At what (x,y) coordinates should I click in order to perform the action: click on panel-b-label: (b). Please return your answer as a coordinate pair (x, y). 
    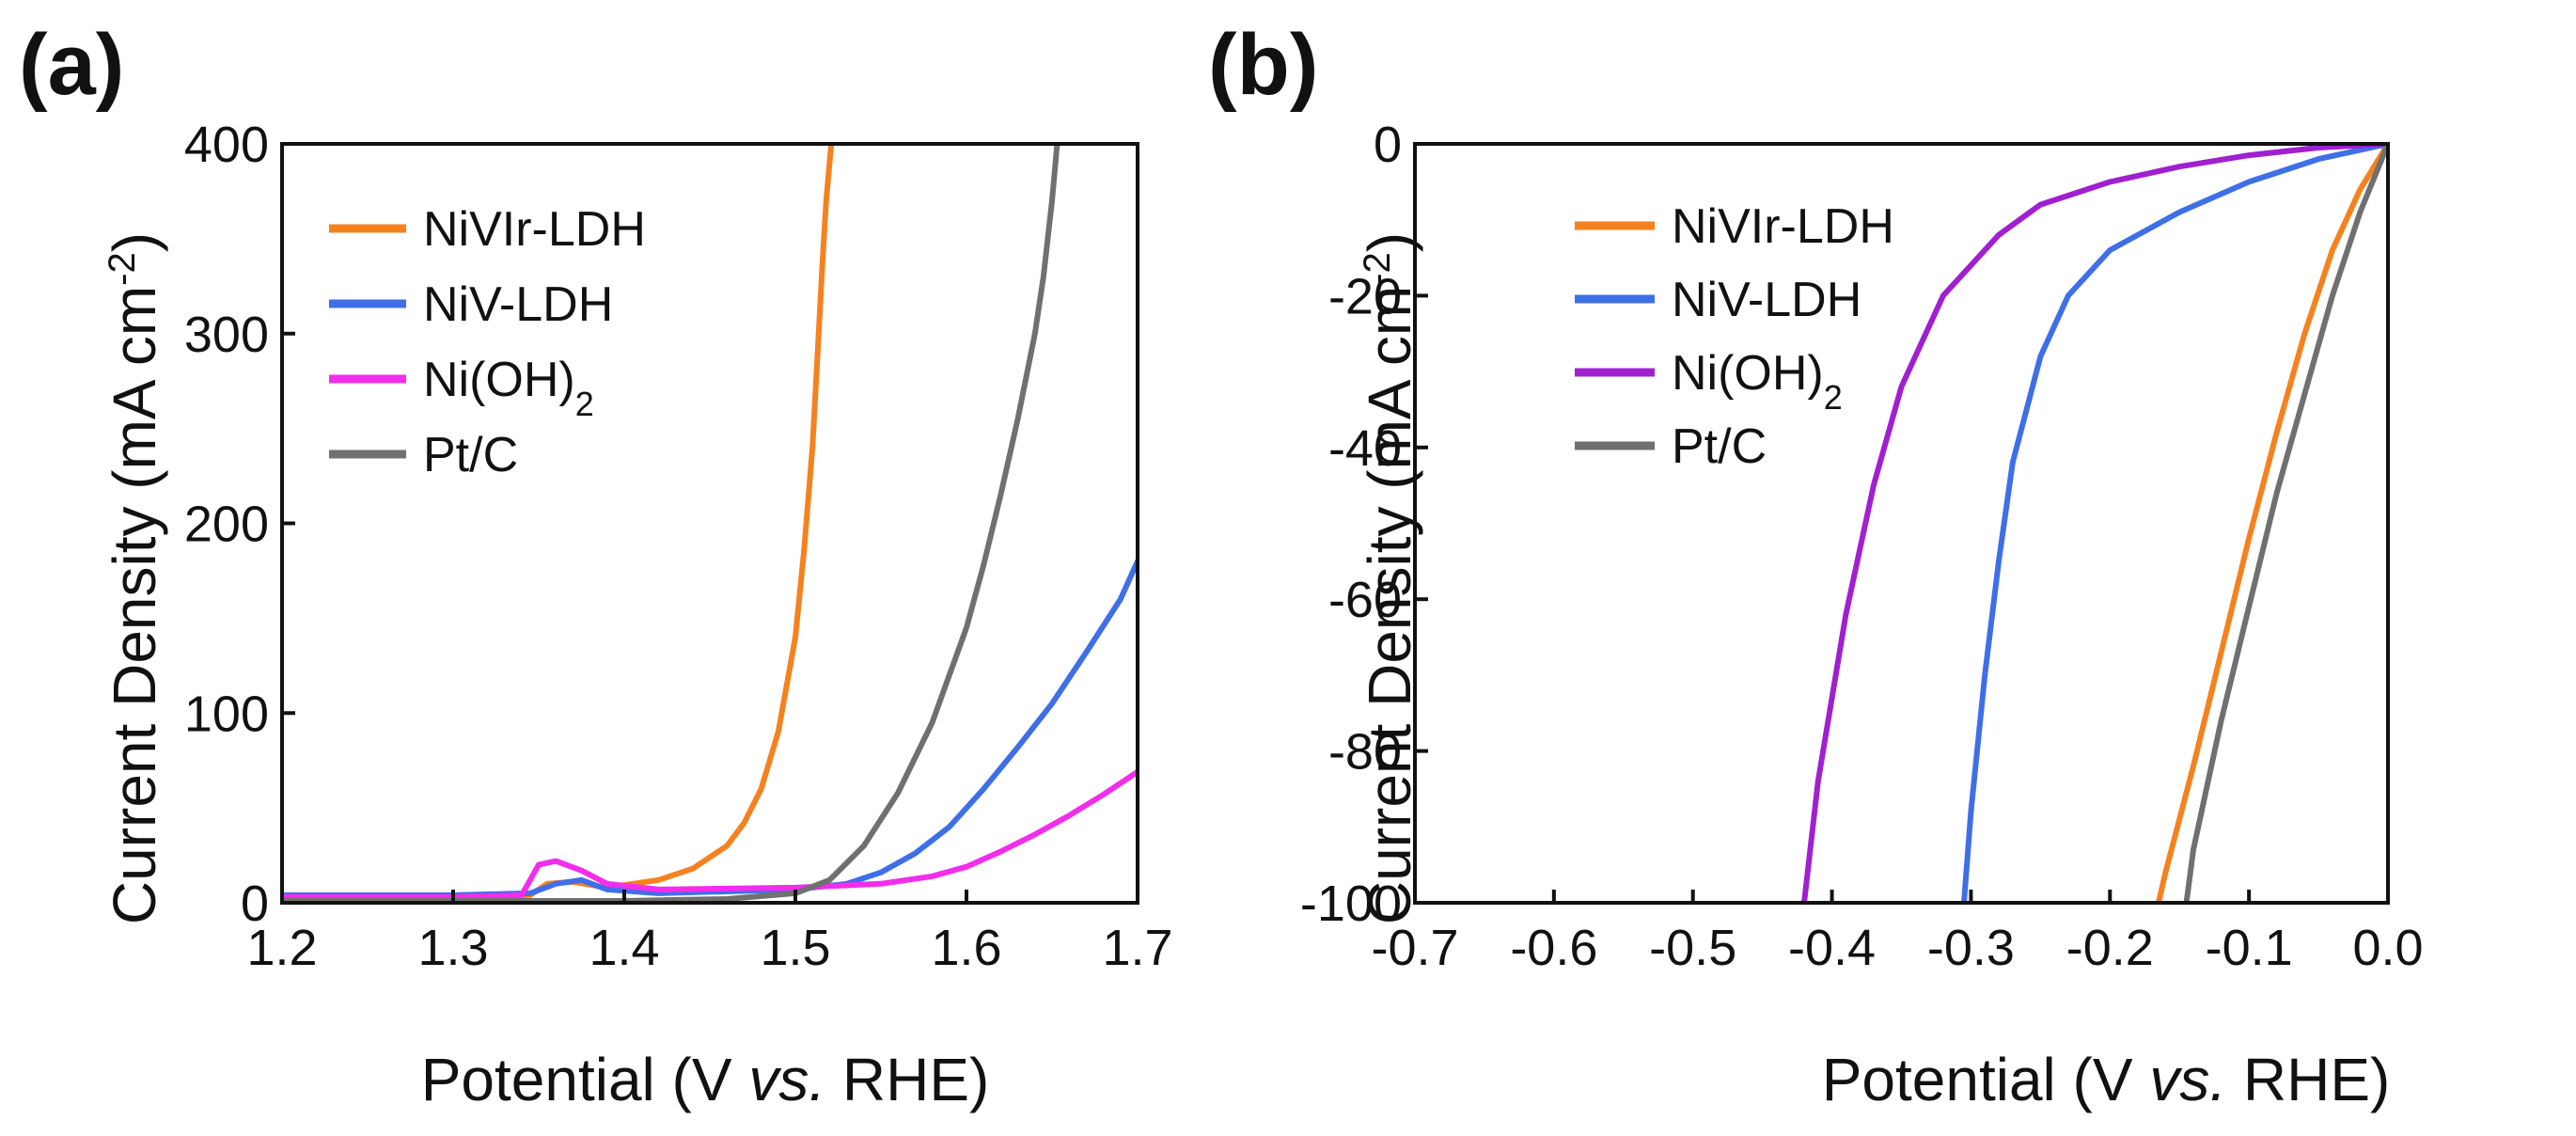
    Looking at the image, I should click on (1263, 65).